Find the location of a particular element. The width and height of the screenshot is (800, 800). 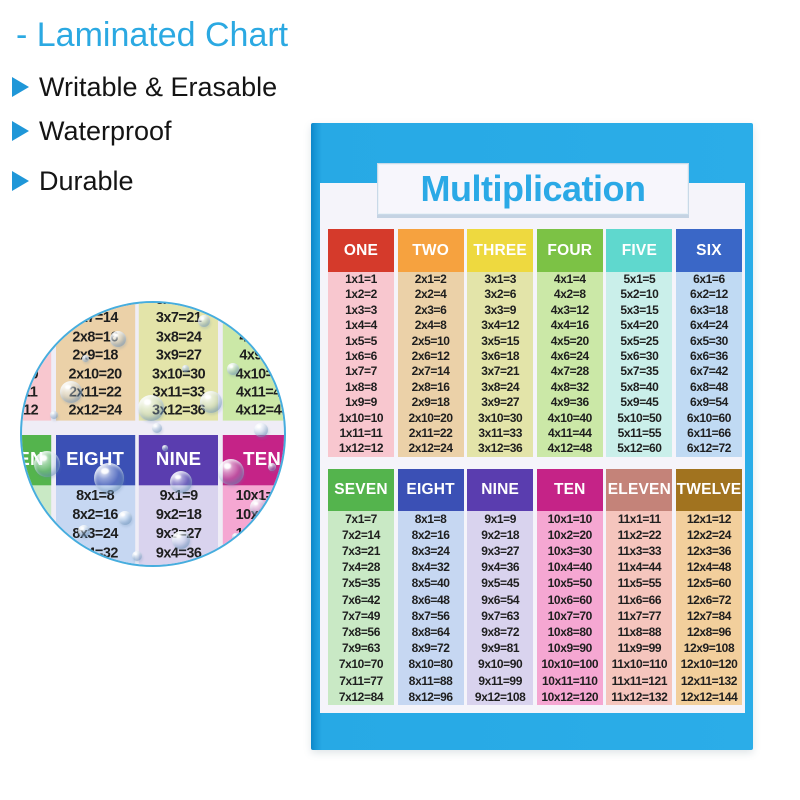

column-header: ELEVEN is located at coordinates (639, 489).